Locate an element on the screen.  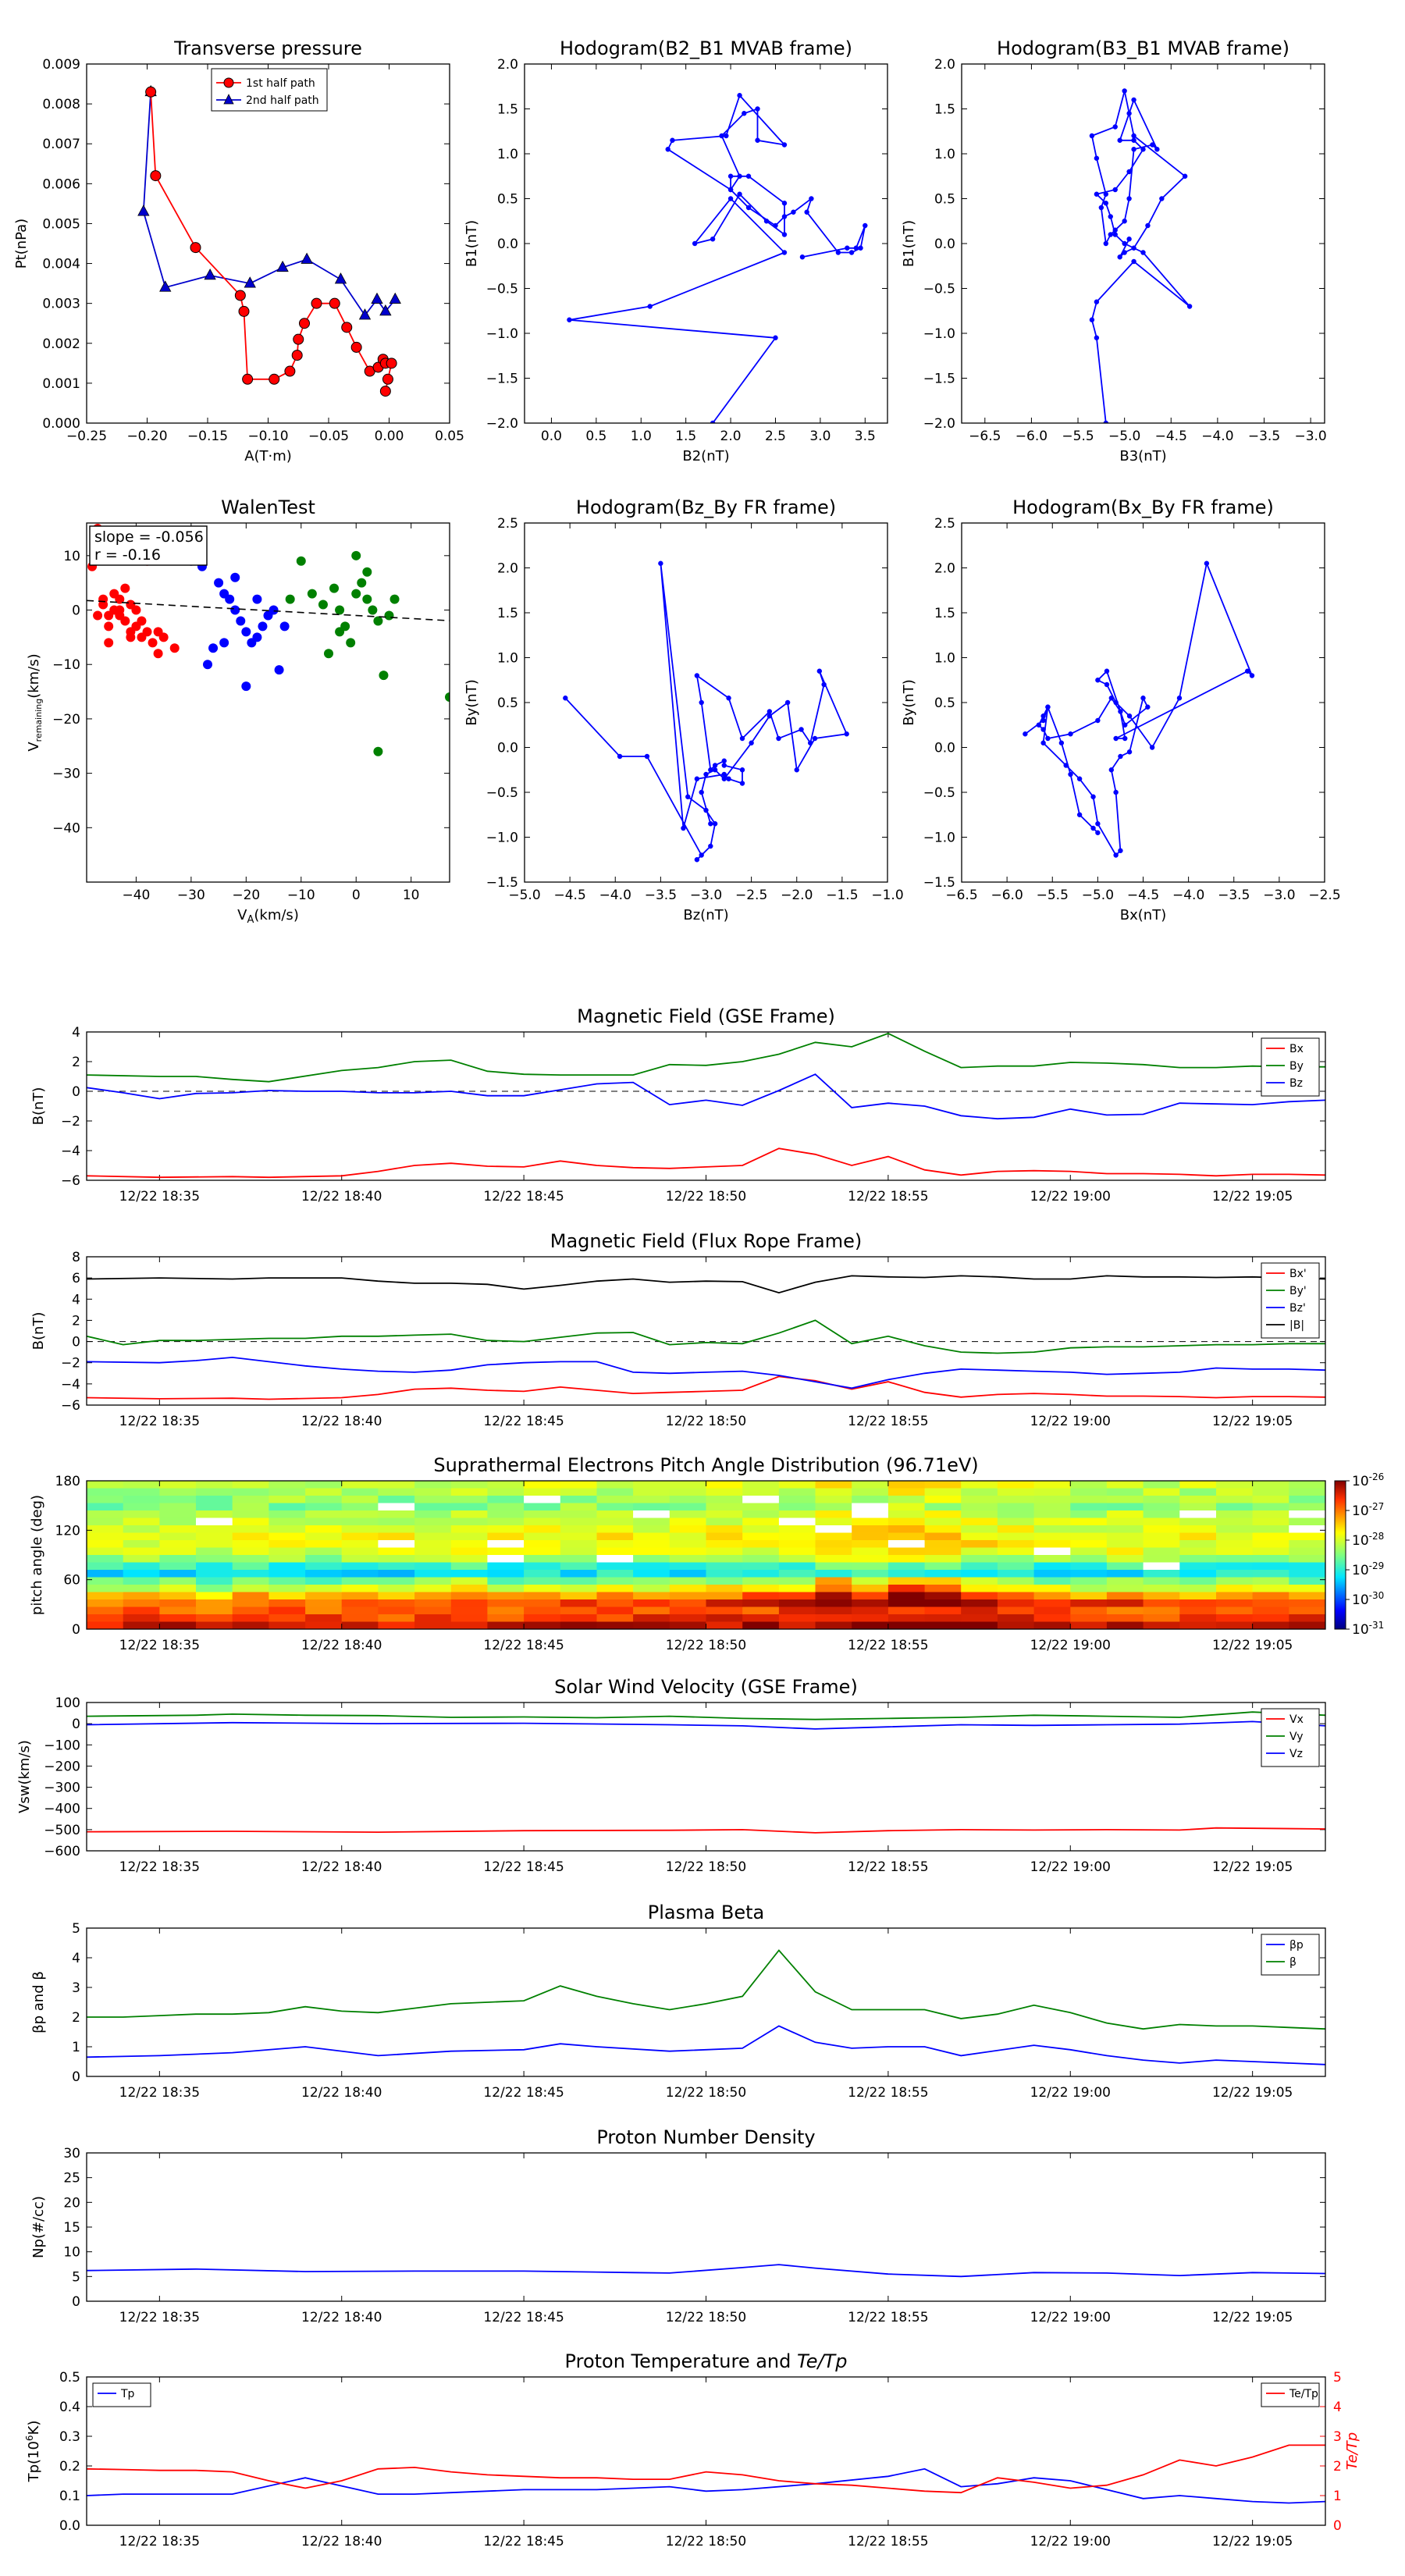
time-tick-label: 12/22 19:05 is located at coordinates (1252, 1196).